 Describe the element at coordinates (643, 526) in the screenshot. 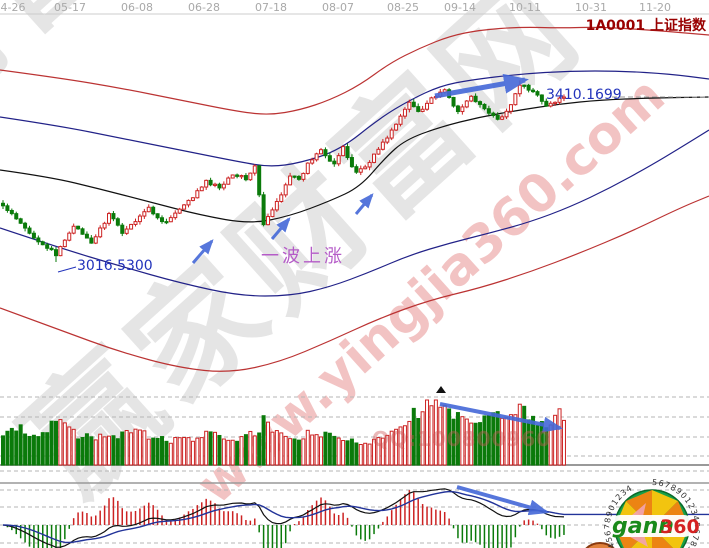

I see `logo-gann-text: gann` at that location.